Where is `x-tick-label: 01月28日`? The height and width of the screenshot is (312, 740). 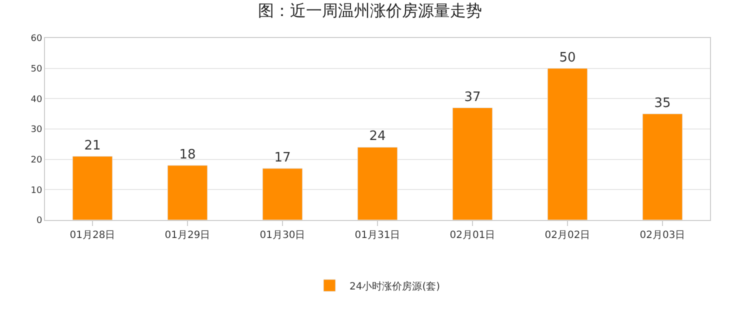
x-tick-label: 01月28日 is located at coordinates (93, 235).